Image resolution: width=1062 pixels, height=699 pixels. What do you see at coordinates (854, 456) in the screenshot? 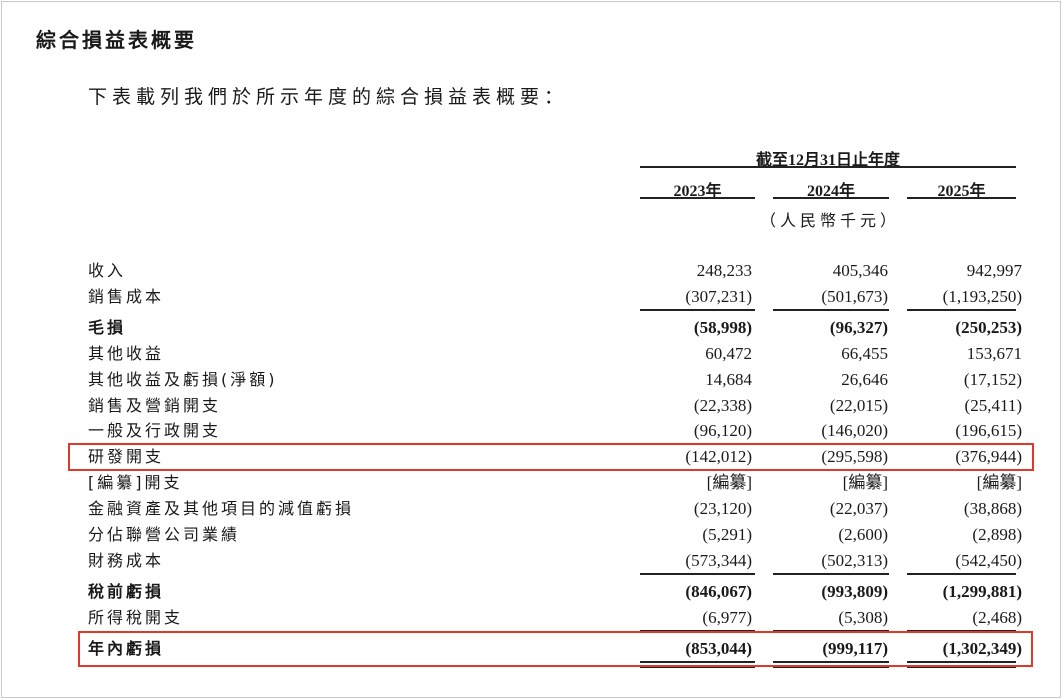
I see `value-2024: (295,598)` at bounding box center [854, 456].